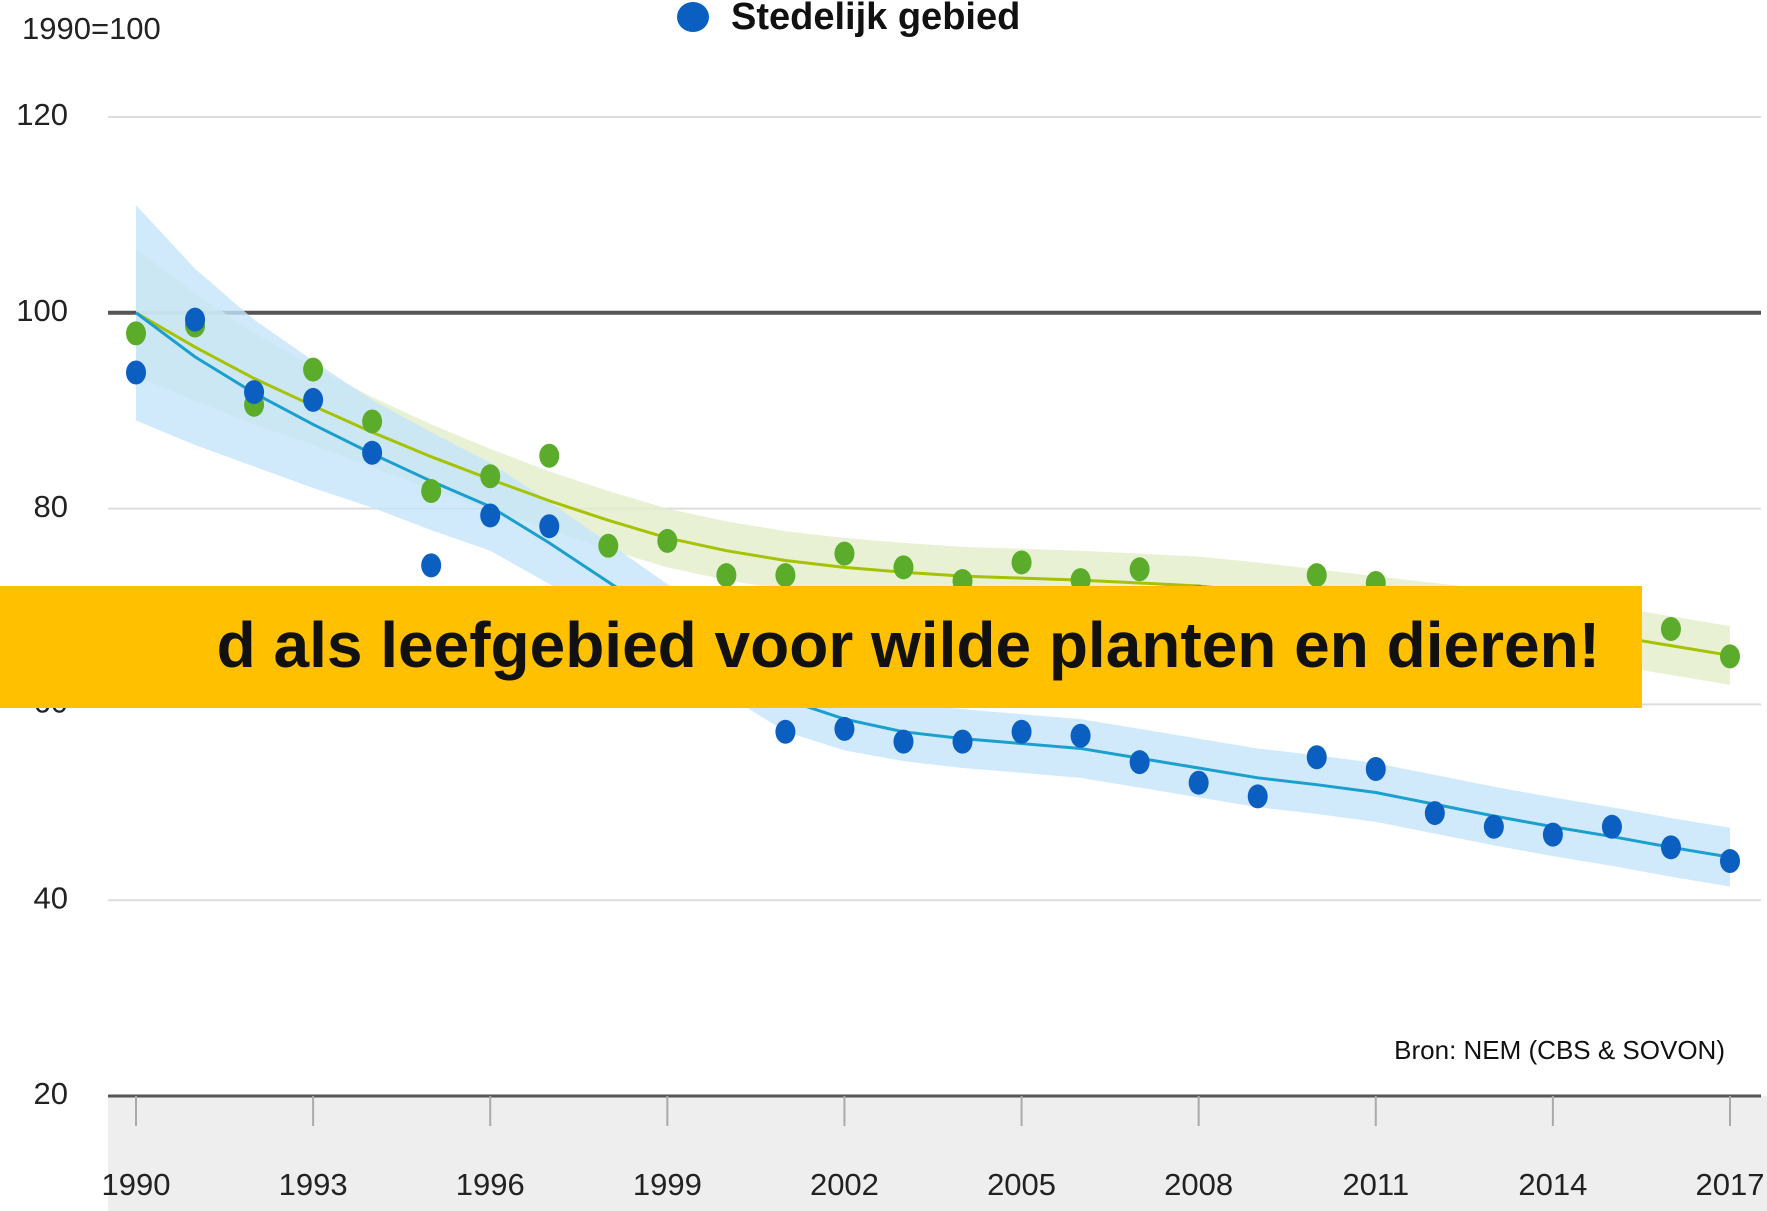 The image size is (1767, 1211). Describe the element at coordinates (1552, 1184) in the screenshot. I see `x-tick-label: 2014` at that location.